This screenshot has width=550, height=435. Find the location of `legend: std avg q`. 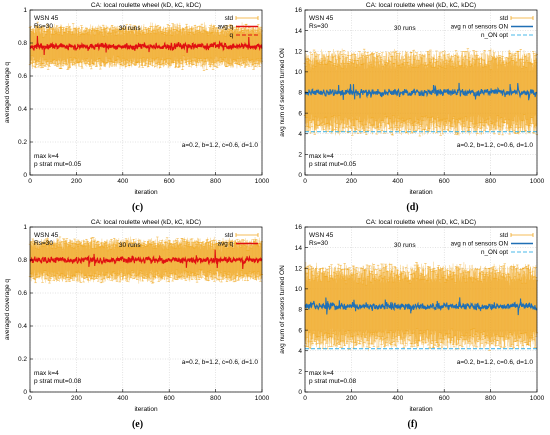

legend: std avg q is located at coordinates (238, 240).